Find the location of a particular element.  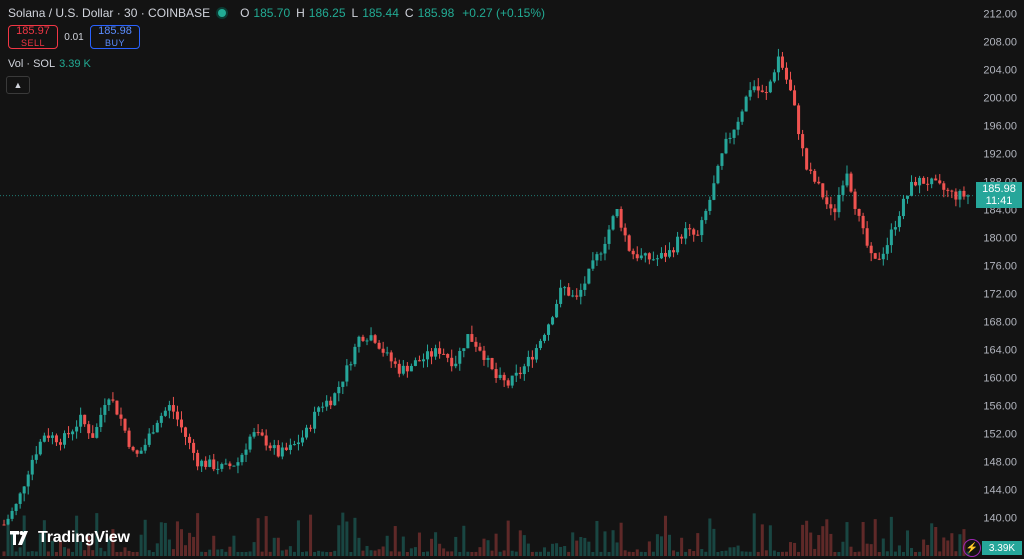

last-price-tag: 185.98 11:41 is located at coordinates (999, 195).